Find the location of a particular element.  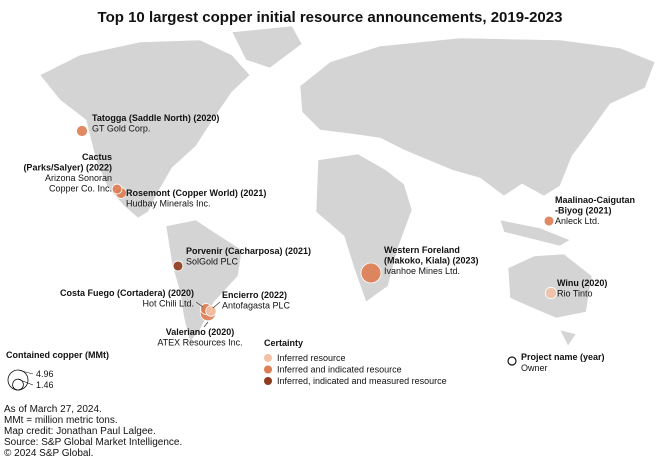

project-name: Western Foreland is located at coordinates (422, 250).